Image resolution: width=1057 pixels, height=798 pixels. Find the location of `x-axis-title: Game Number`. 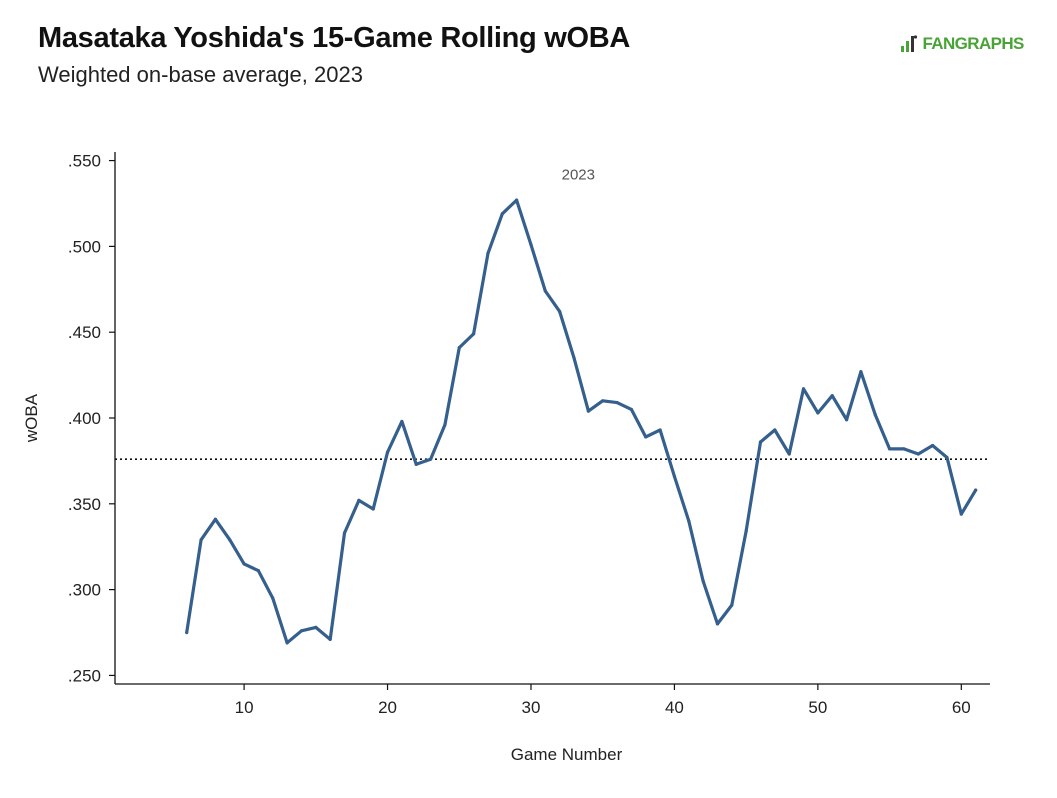

x-axis-title: Game Number is located at coordinates (567, 754).